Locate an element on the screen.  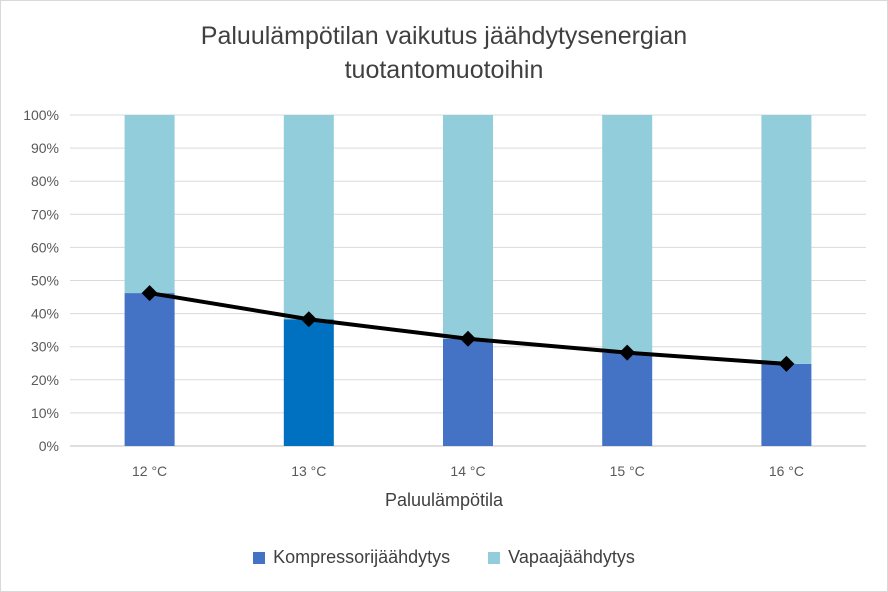
legend-swatch-vapaajaahdytys is located at coordinates (494, 557).